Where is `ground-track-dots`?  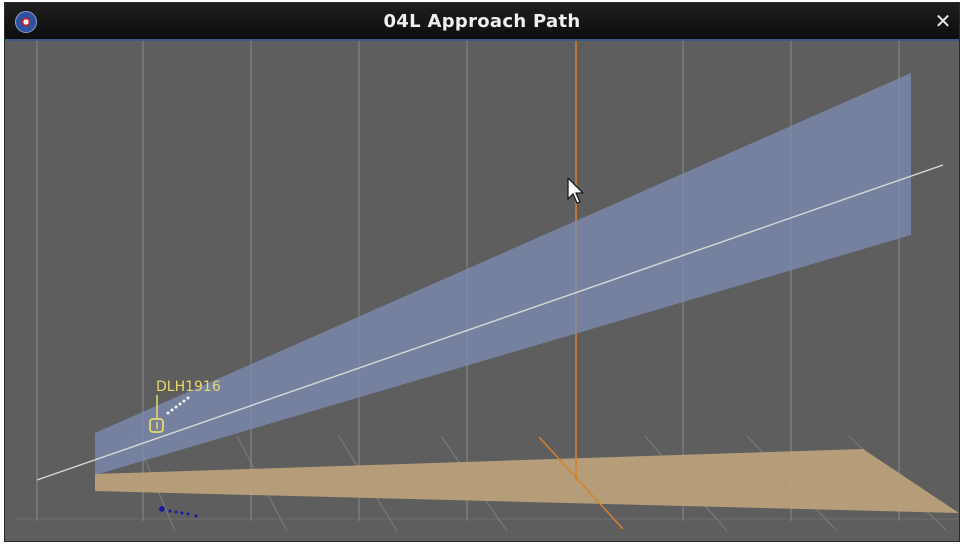 ground-track-dots is located at coordinates (178, 512).